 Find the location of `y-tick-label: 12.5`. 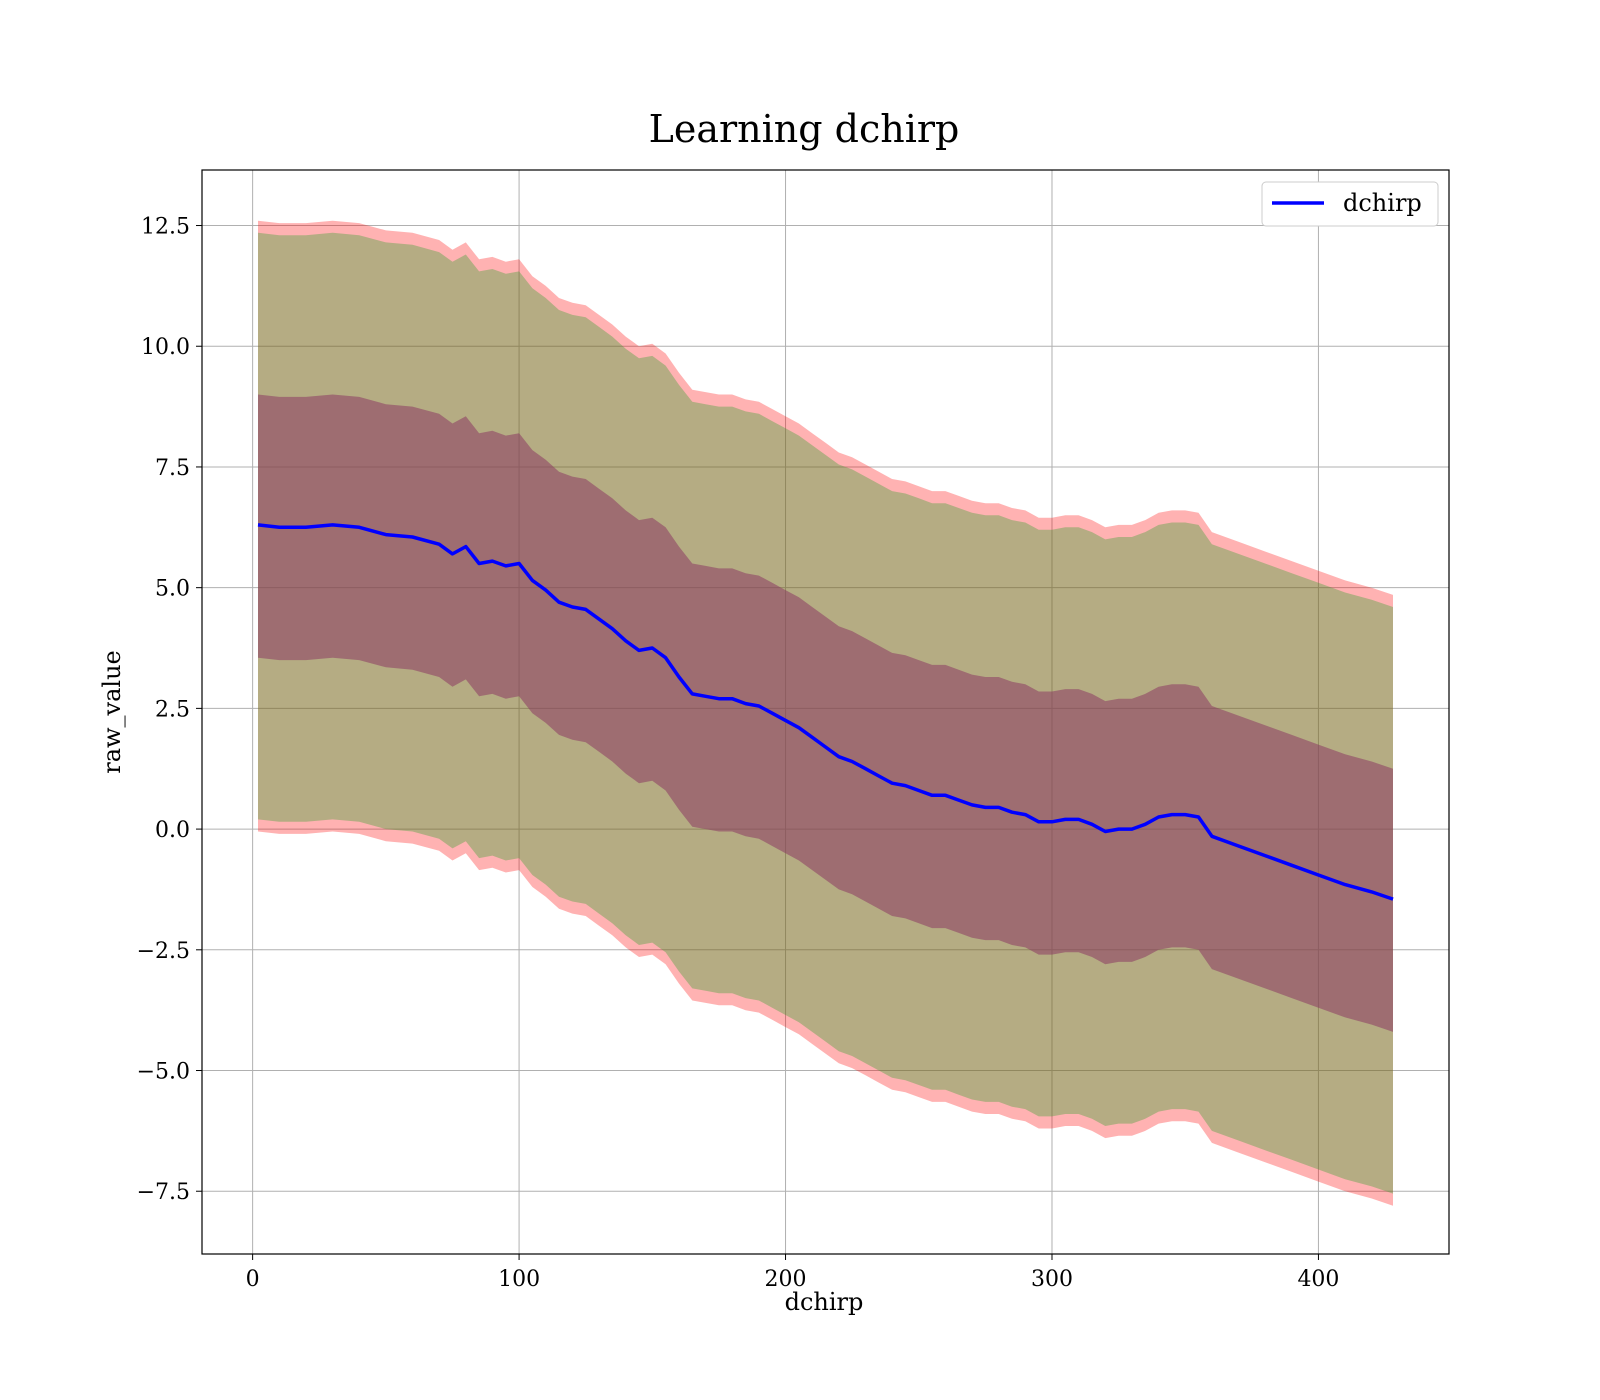

y-tick-label: 12.5 is located at coordinates (165, 227).